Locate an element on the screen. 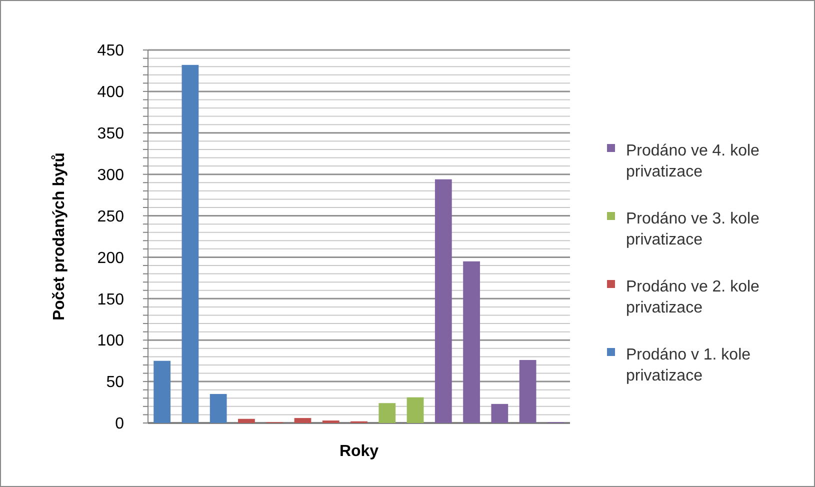 The width and height of the screenshot is (815, 487). y-axis-title: Počet prodaných bytů is located at coordinates (59, 236).